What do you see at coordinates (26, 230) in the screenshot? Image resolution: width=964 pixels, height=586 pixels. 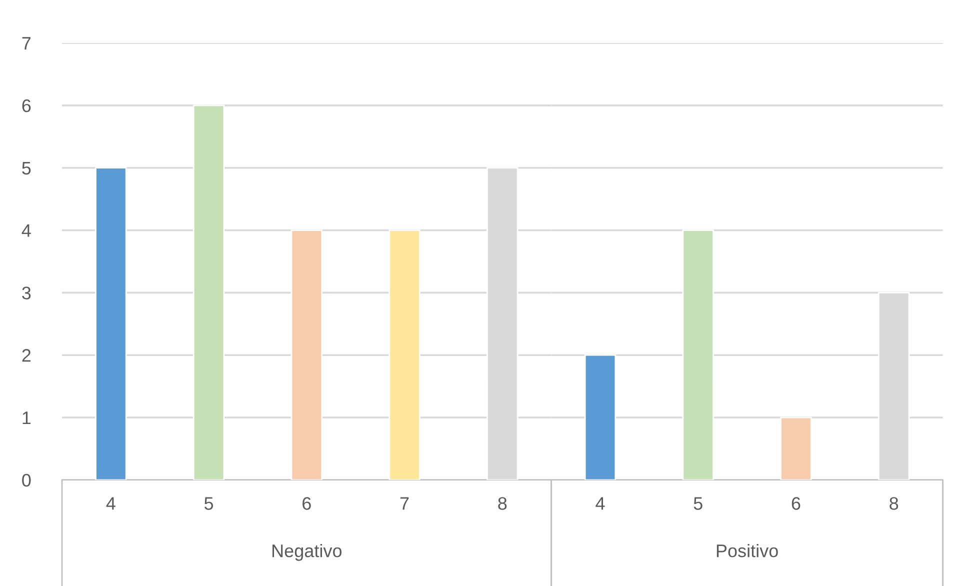 I see `y-tick-label: 4` at bounding box center [26, 230].